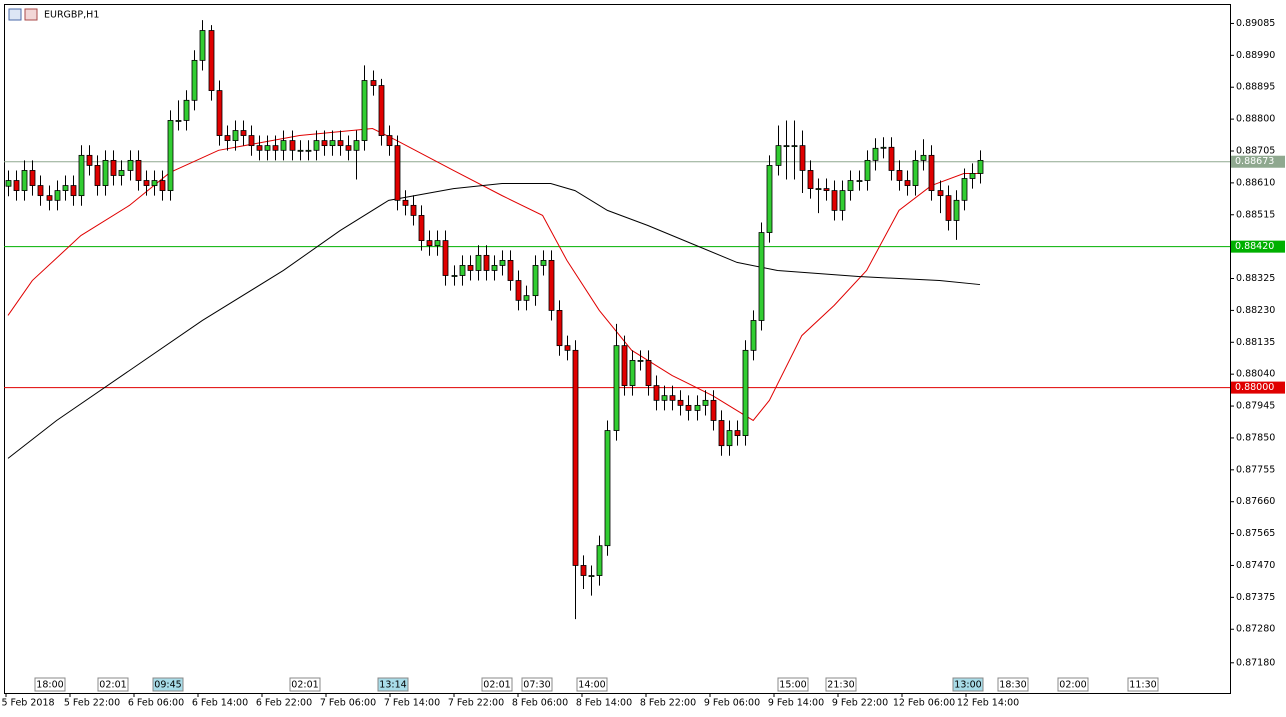 The height and width of the screenshot is (717, 1286). What do you see at coordinates (1255, 565) in the screenshot?
I see `y-tick-label: 0.87470` at bounding box center [1255, 565].